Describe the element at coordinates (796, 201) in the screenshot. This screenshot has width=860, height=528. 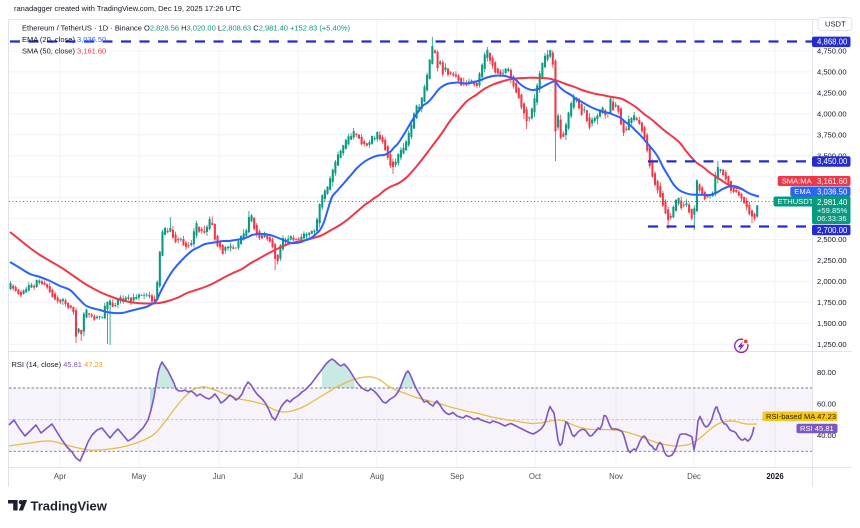
I see `svg-text: ETHUSDT` at that location.